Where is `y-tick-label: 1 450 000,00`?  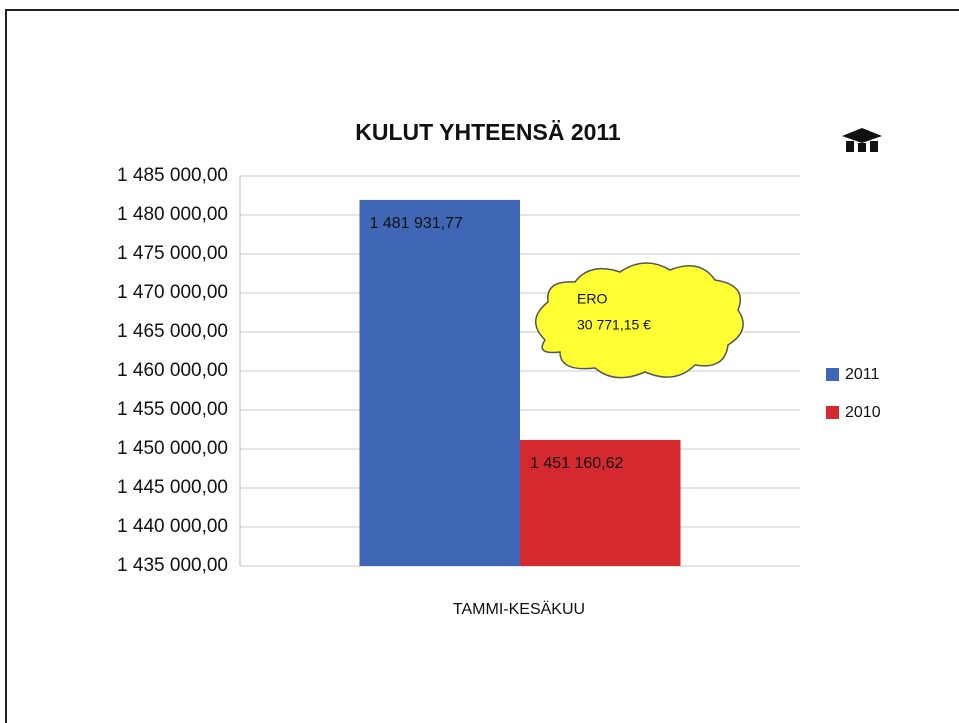 y-tick-label: 1 450 000,00 is located at coordinates (172, 448).